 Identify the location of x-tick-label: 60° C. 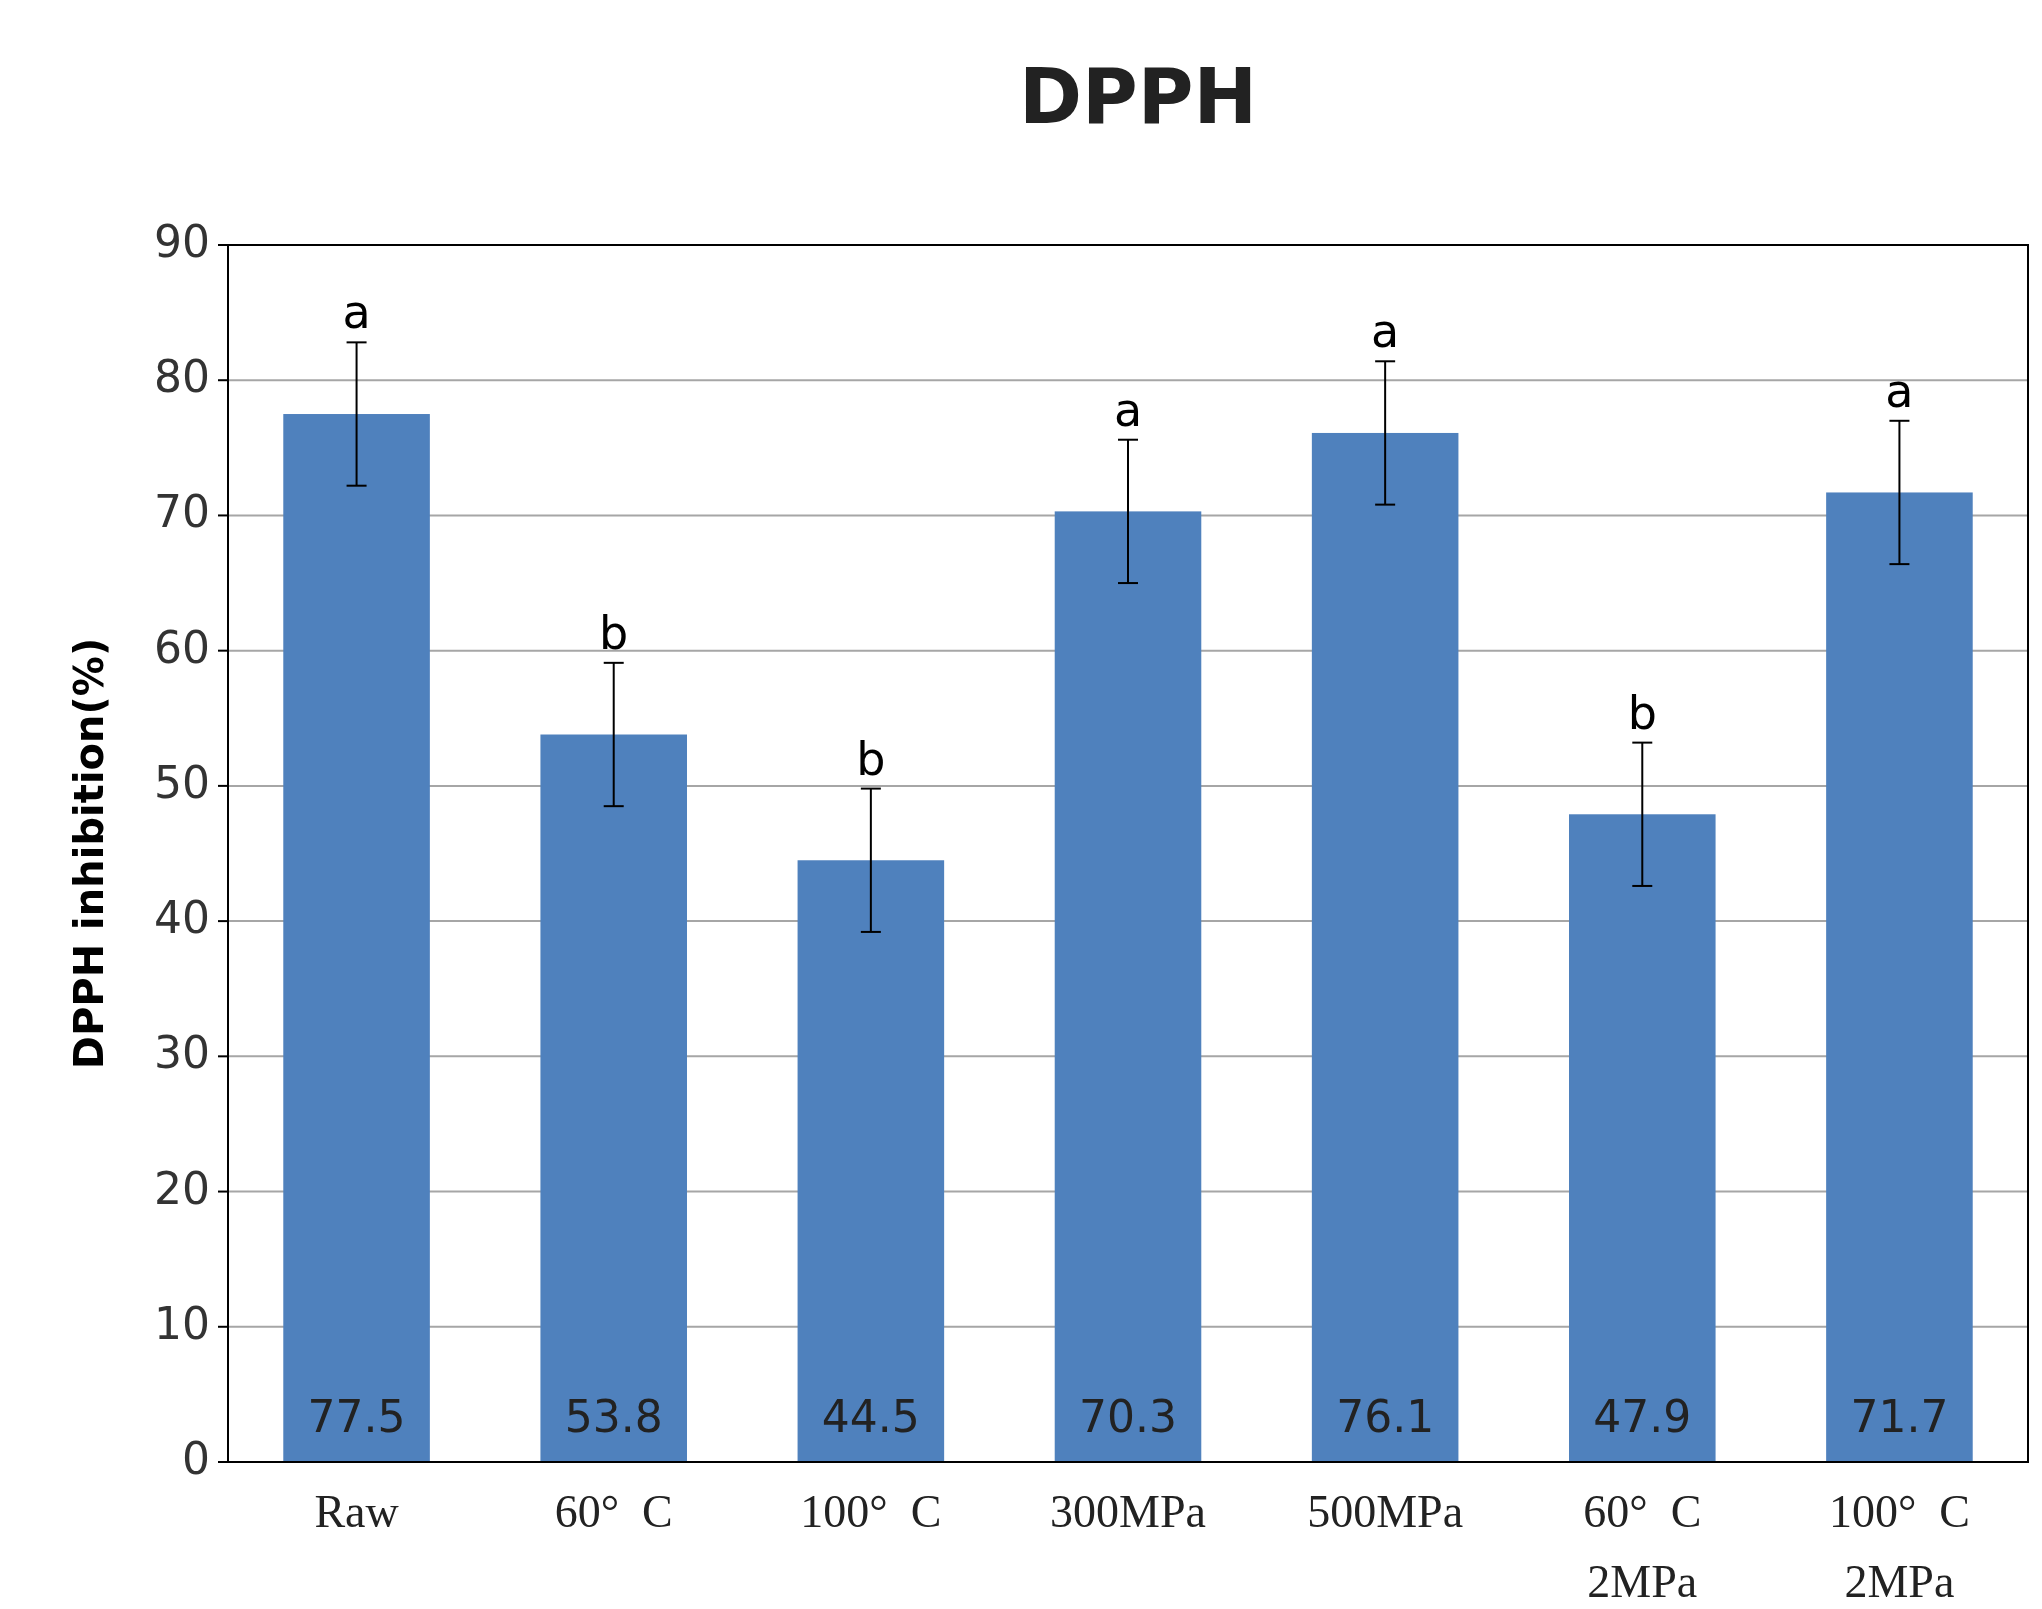
(613, 1511).